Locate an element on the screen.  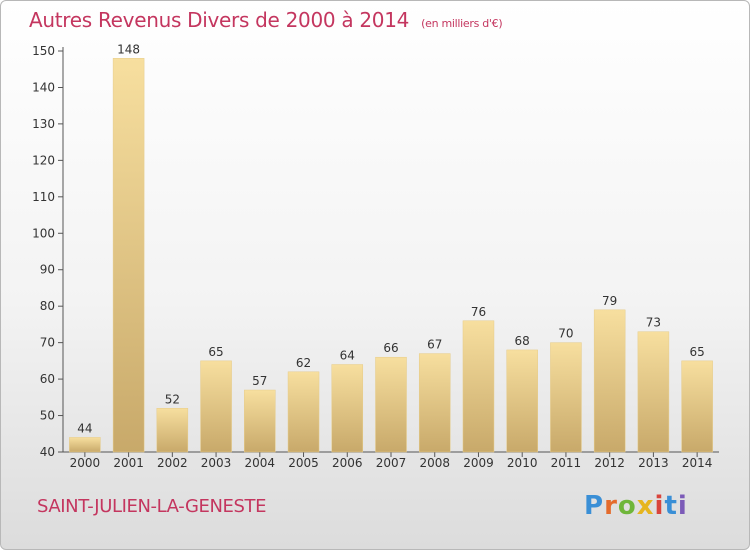
y-tick-label: 120 is located at coordinates (43, 160).